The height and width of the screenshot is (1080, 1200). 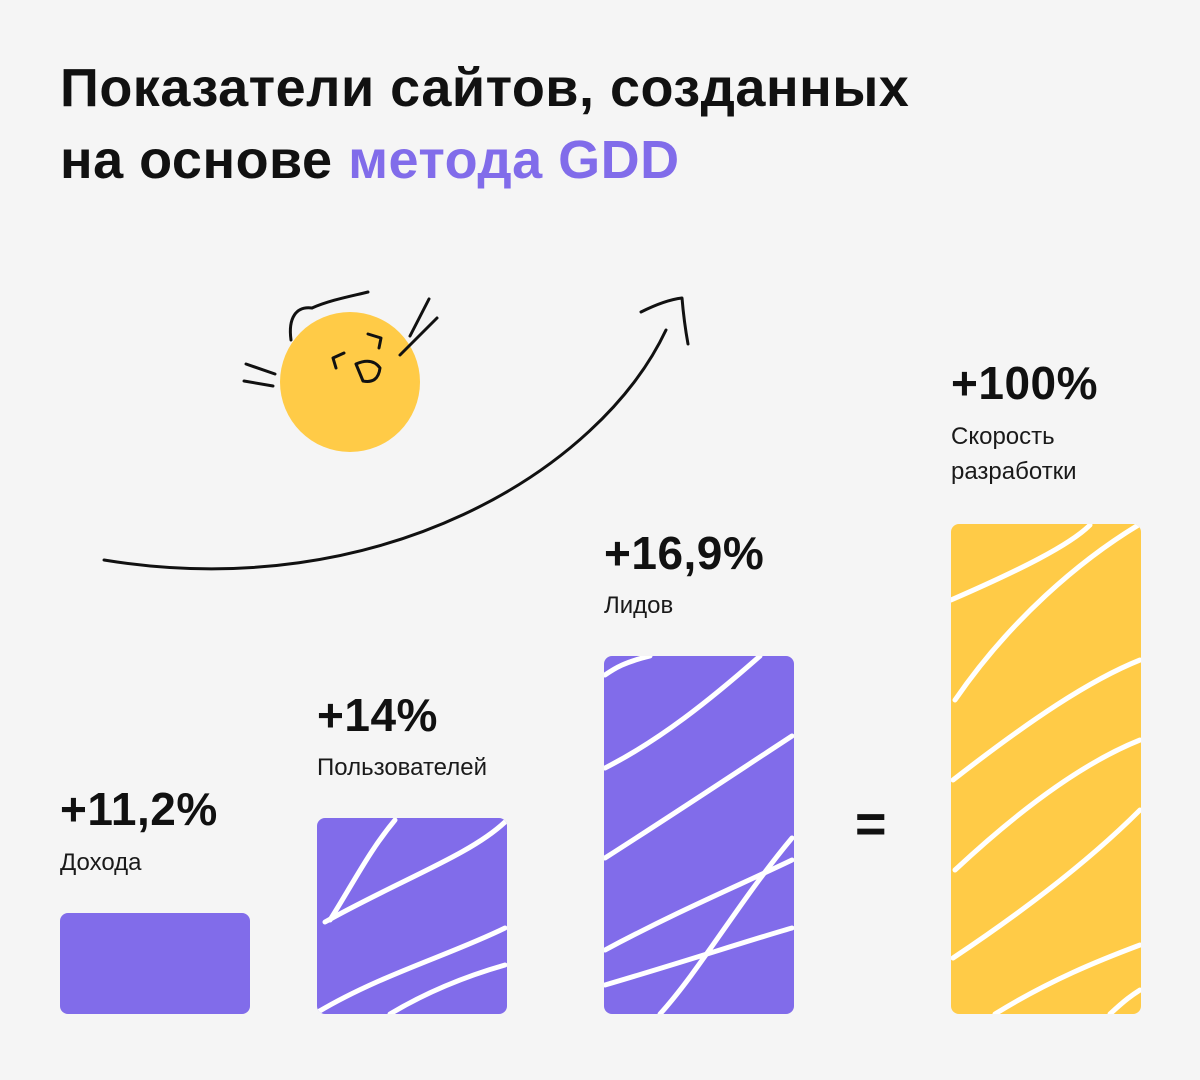 What do you see at coordinates (402, 767) in the screenshot?
I see `category-label-1: Пользователей` at bounding box center [402, 767].